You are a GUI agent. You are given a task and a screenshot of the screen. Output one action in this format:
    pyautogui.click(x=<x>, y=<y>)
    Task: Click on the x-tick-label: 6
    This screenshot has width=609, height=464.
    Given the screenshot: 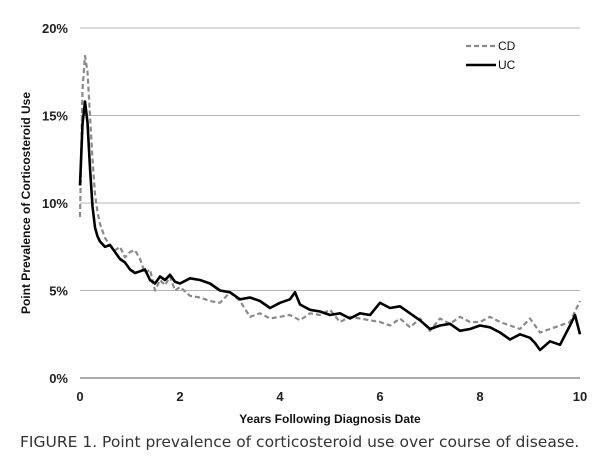 What is the action you would take?
    pyautogui.click(x=379, y=396)
    